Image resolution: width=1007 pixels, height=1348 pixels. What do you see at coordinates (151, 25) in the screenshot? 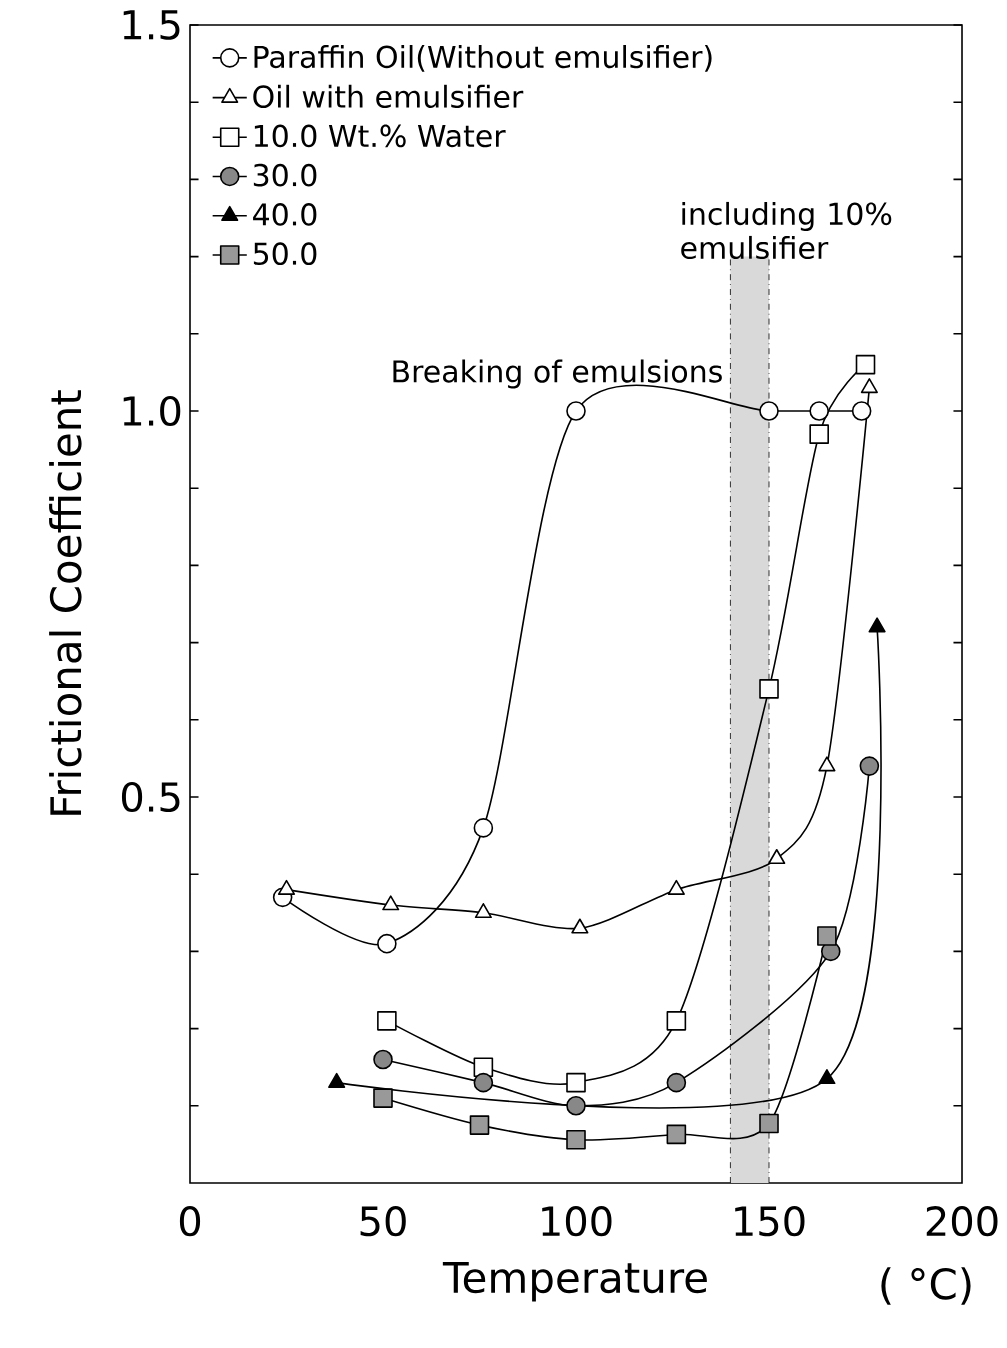
I see `y-tick-label: 1.5` at bounding box center [151, 25].